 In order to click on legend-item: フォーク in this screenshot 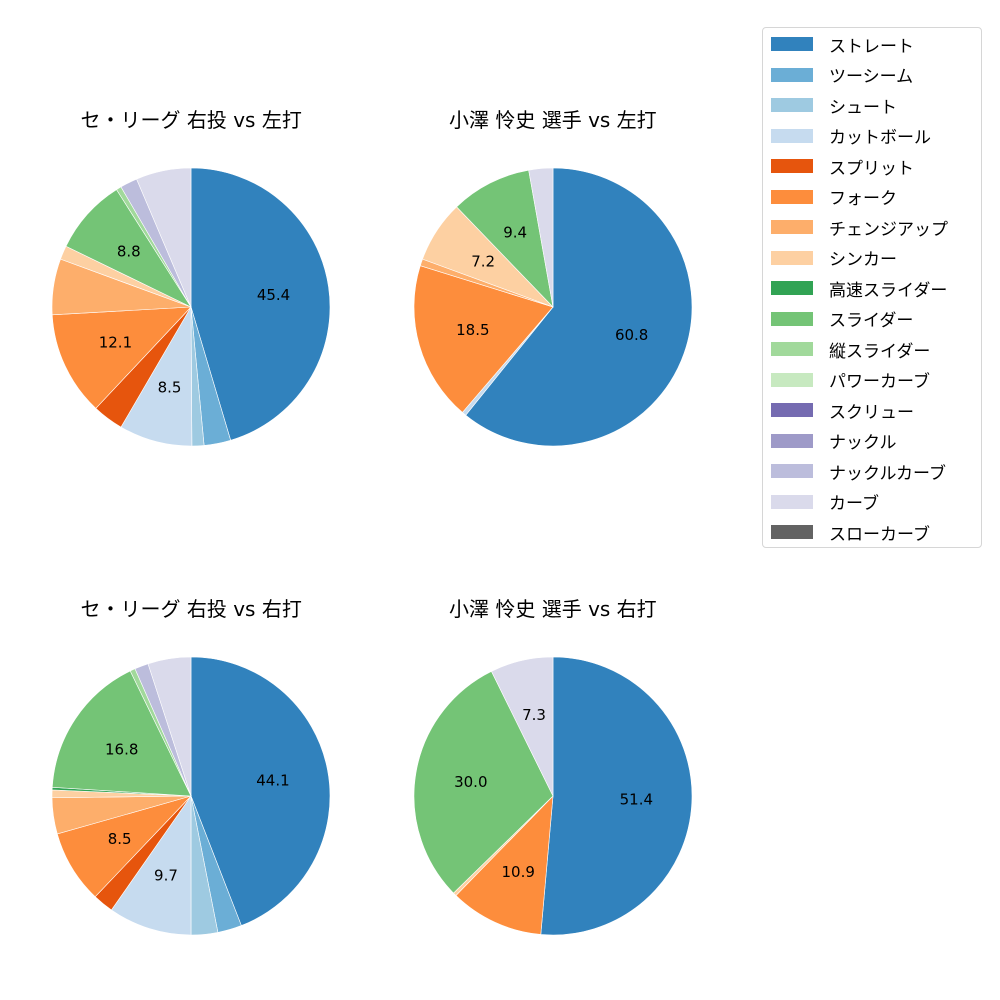, I will do `click(834, 198)`.